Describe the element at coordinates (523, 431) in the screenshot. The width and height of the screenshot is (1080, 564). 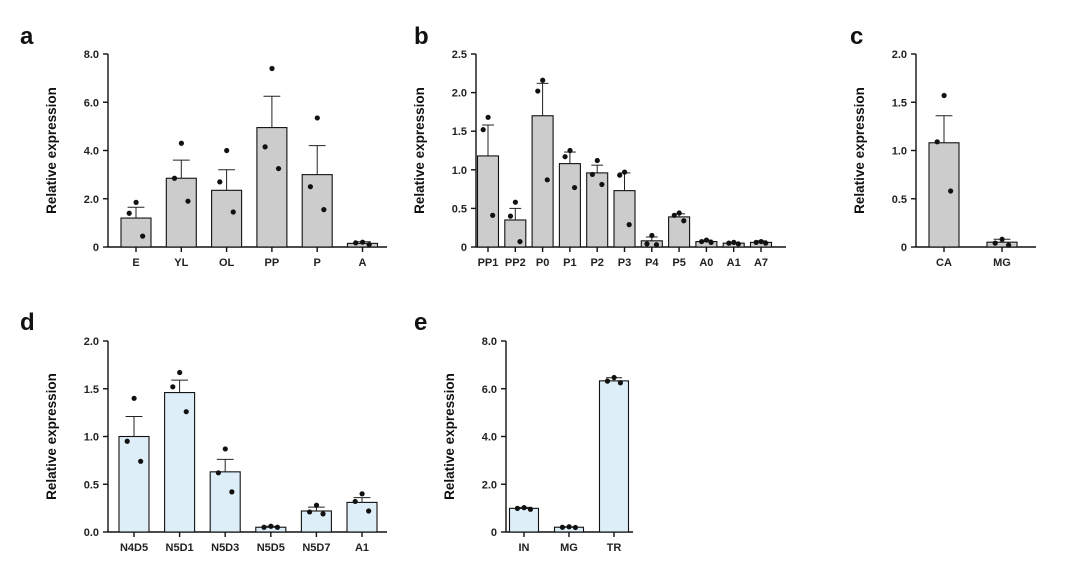
I see `panel-e: e Relative expression 0 2.0 4.0 6.0 8.0 IN MG TR` at that location.